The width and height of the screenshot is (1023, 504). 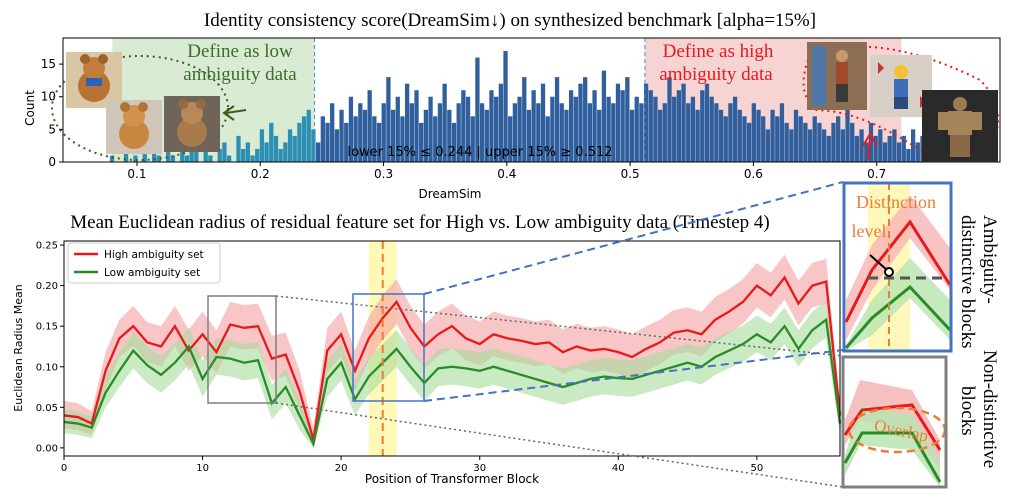 I want to click on histogram-y-tick-label: 10, so click(x=48, y=97).